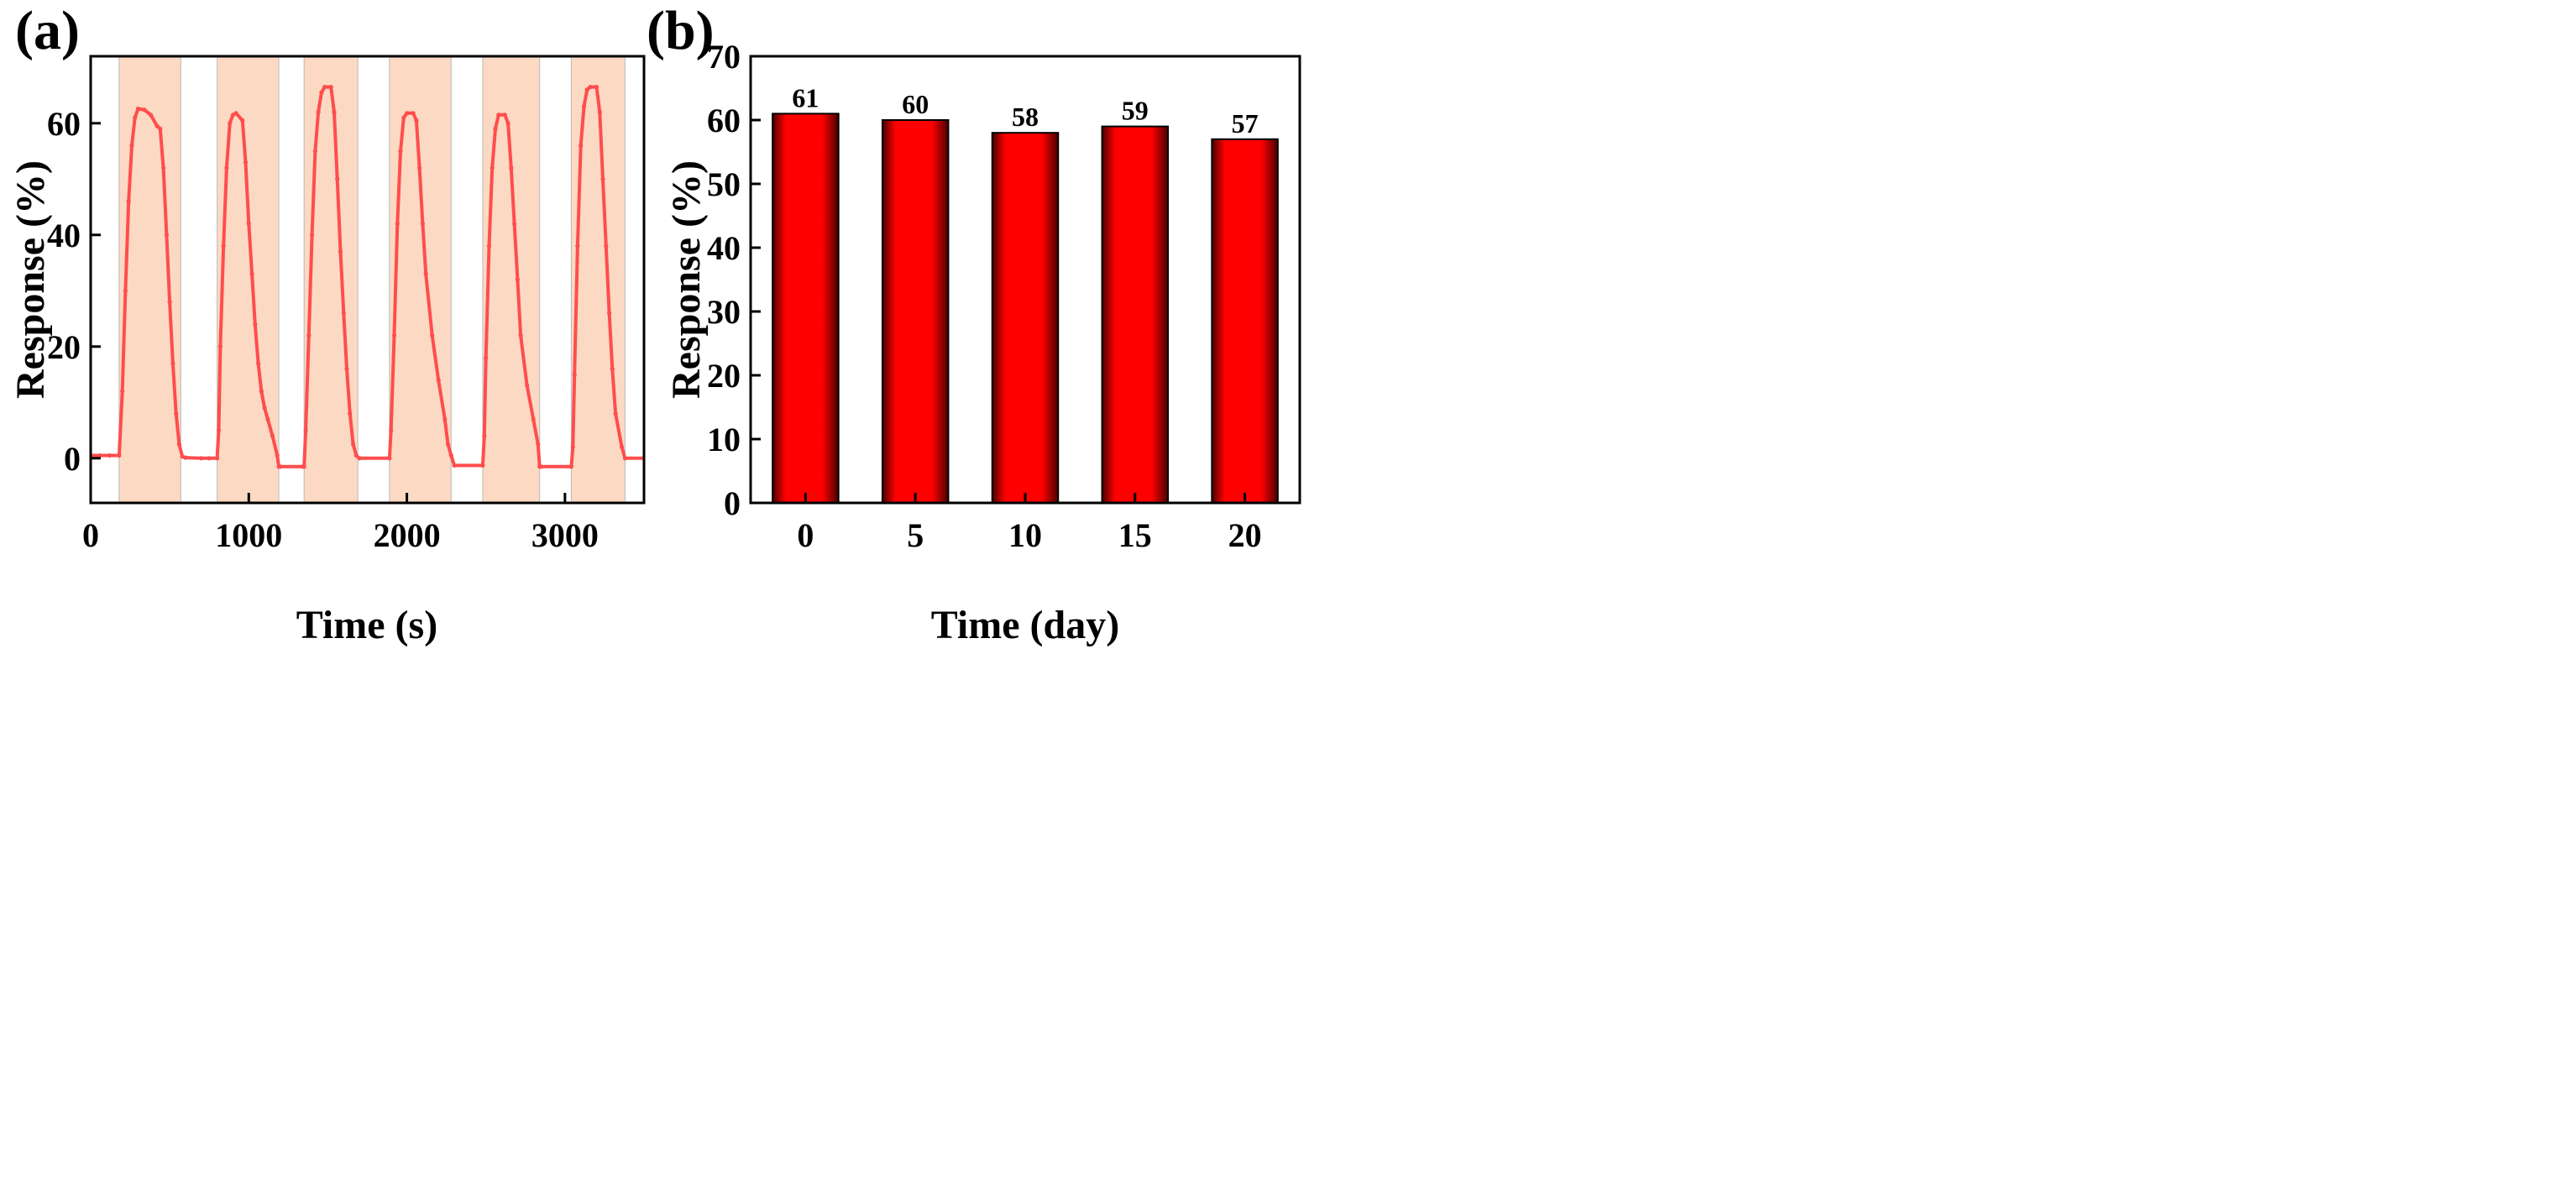 The height and width of the screenshot is (1188, 2576). I want to click on x-tick-label: 0, so click(91, 535).